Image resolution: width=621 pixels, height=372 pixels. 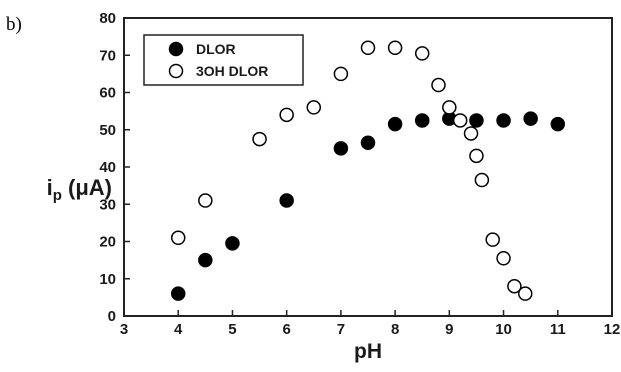 What do you see at coordinates (176, 71) in the screenshot?
I see `legend-marker-3oh-dlor` at bounding box center [176, 71].